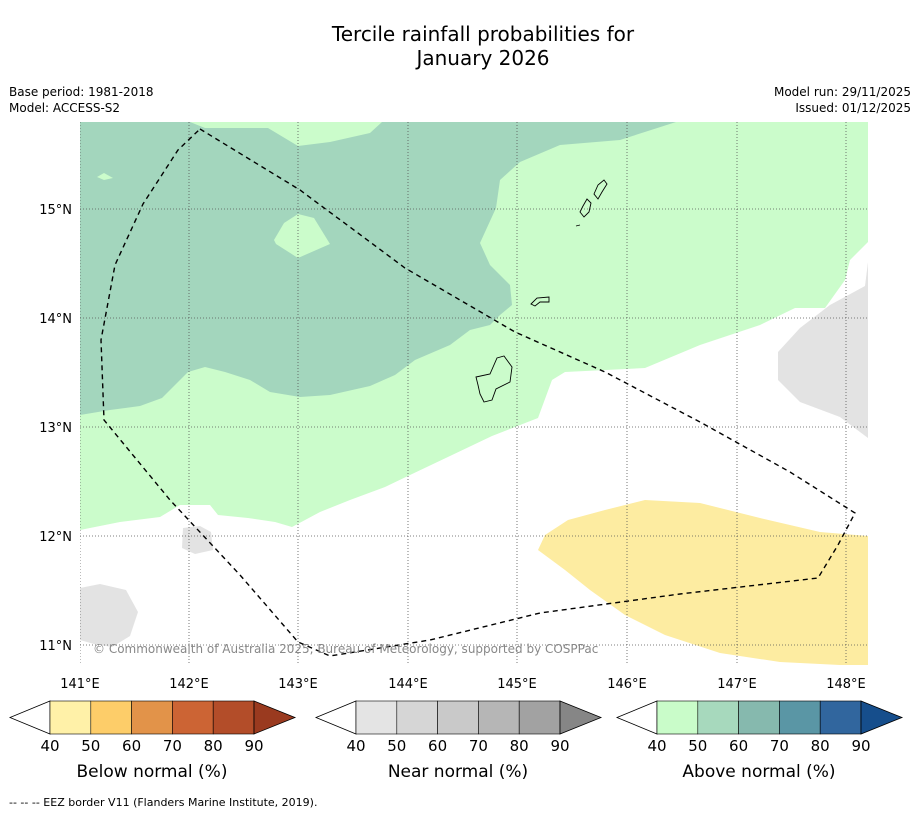 The image size is (919, 816). What do you see at coordinates (823, 350) in the screenshot?
I see `near-normal-east-region` at bounding box center [823, 350].